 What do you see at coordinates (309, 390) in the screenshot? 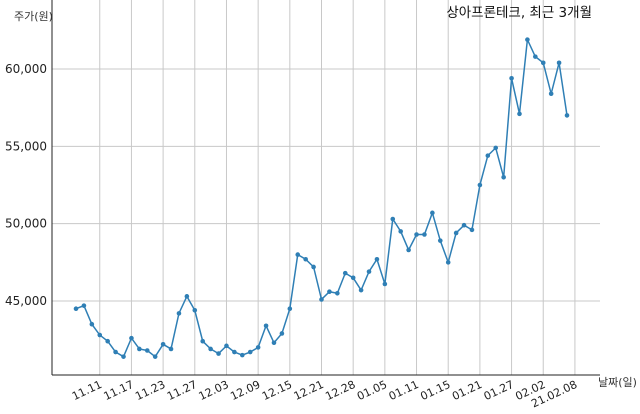
I see `x-tick-label: 12.21` at bounding box center [309, 390].